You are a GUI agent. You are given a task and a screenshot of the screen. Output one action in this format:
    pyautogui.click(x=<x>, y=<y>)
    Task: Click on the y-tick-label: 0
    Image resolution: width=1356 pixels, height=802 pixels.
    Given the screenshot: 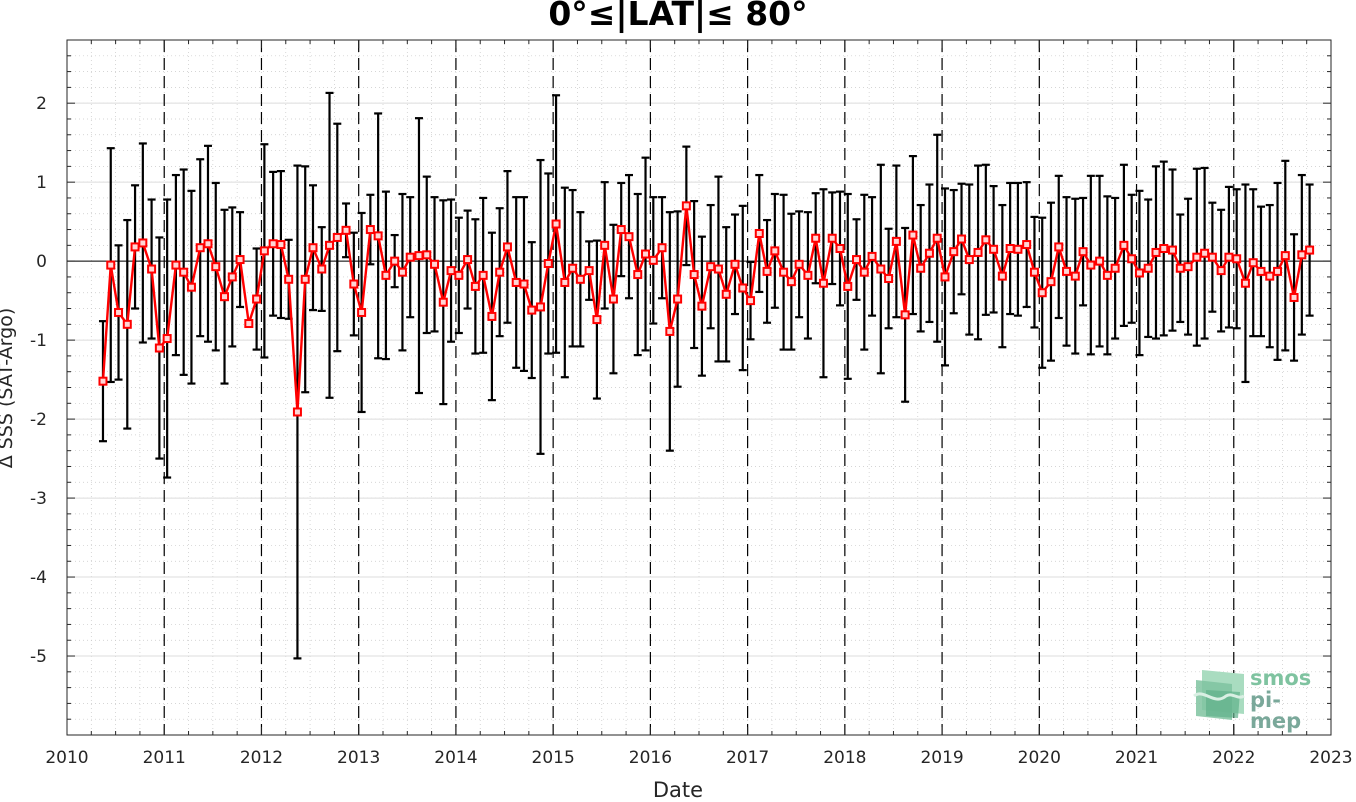 What is the action you would take?
    pyautogui.click(x=41, y=262)
    